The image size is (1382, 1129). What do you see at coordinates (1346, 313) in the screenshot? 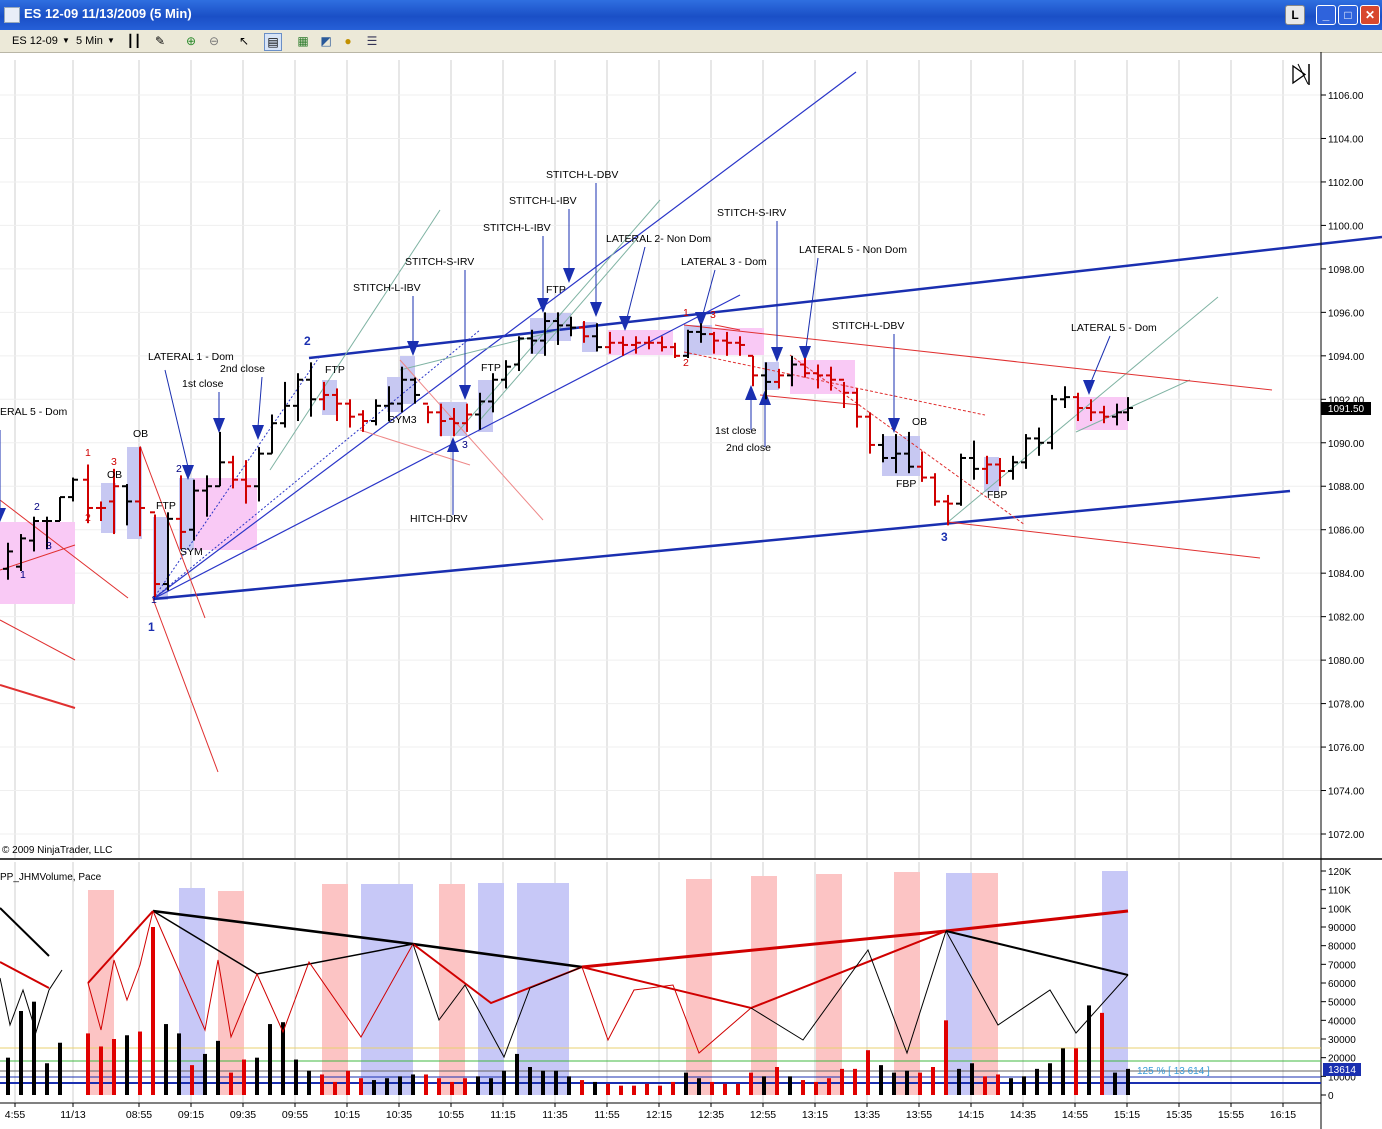
I see `price-tick-label: 1096.00` at bounding box center [1346, 313].